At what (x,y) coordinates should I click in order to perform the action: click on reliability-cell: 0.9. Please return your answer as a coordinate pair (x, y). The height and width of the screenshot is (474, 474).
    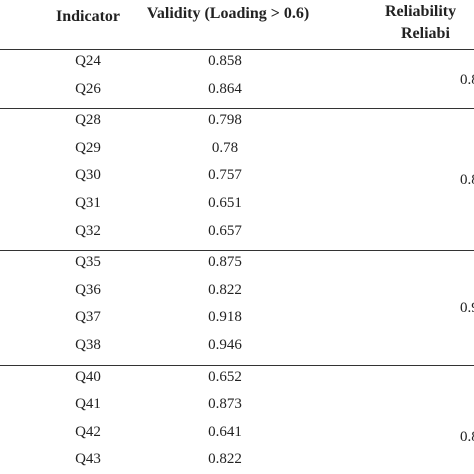
    Looking at the image, I should click on (467, 308).